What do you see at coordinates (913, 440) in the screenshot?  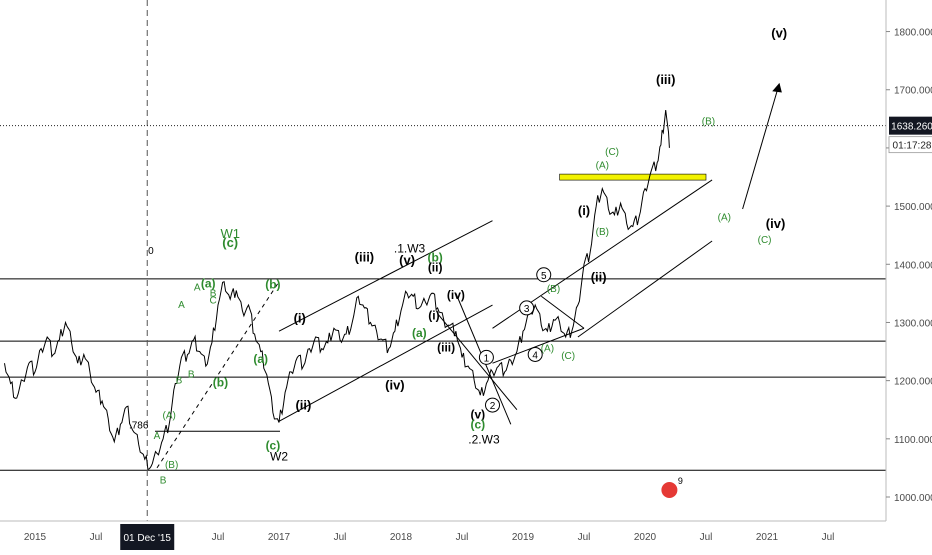 I see `price-tick-label: 1100.000` at bounding box center [913, 440].